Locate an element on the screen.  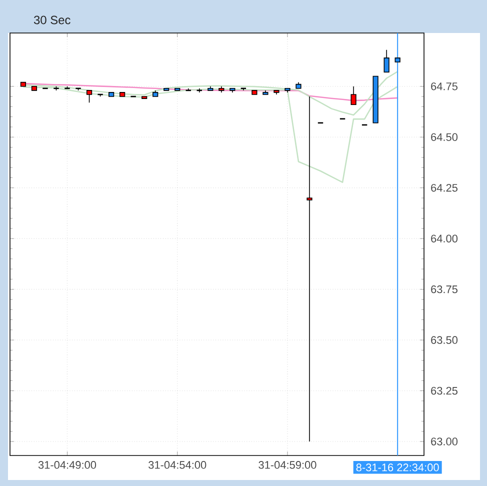
y-tick-label: 63.00 is located at coordinates (444, 442).